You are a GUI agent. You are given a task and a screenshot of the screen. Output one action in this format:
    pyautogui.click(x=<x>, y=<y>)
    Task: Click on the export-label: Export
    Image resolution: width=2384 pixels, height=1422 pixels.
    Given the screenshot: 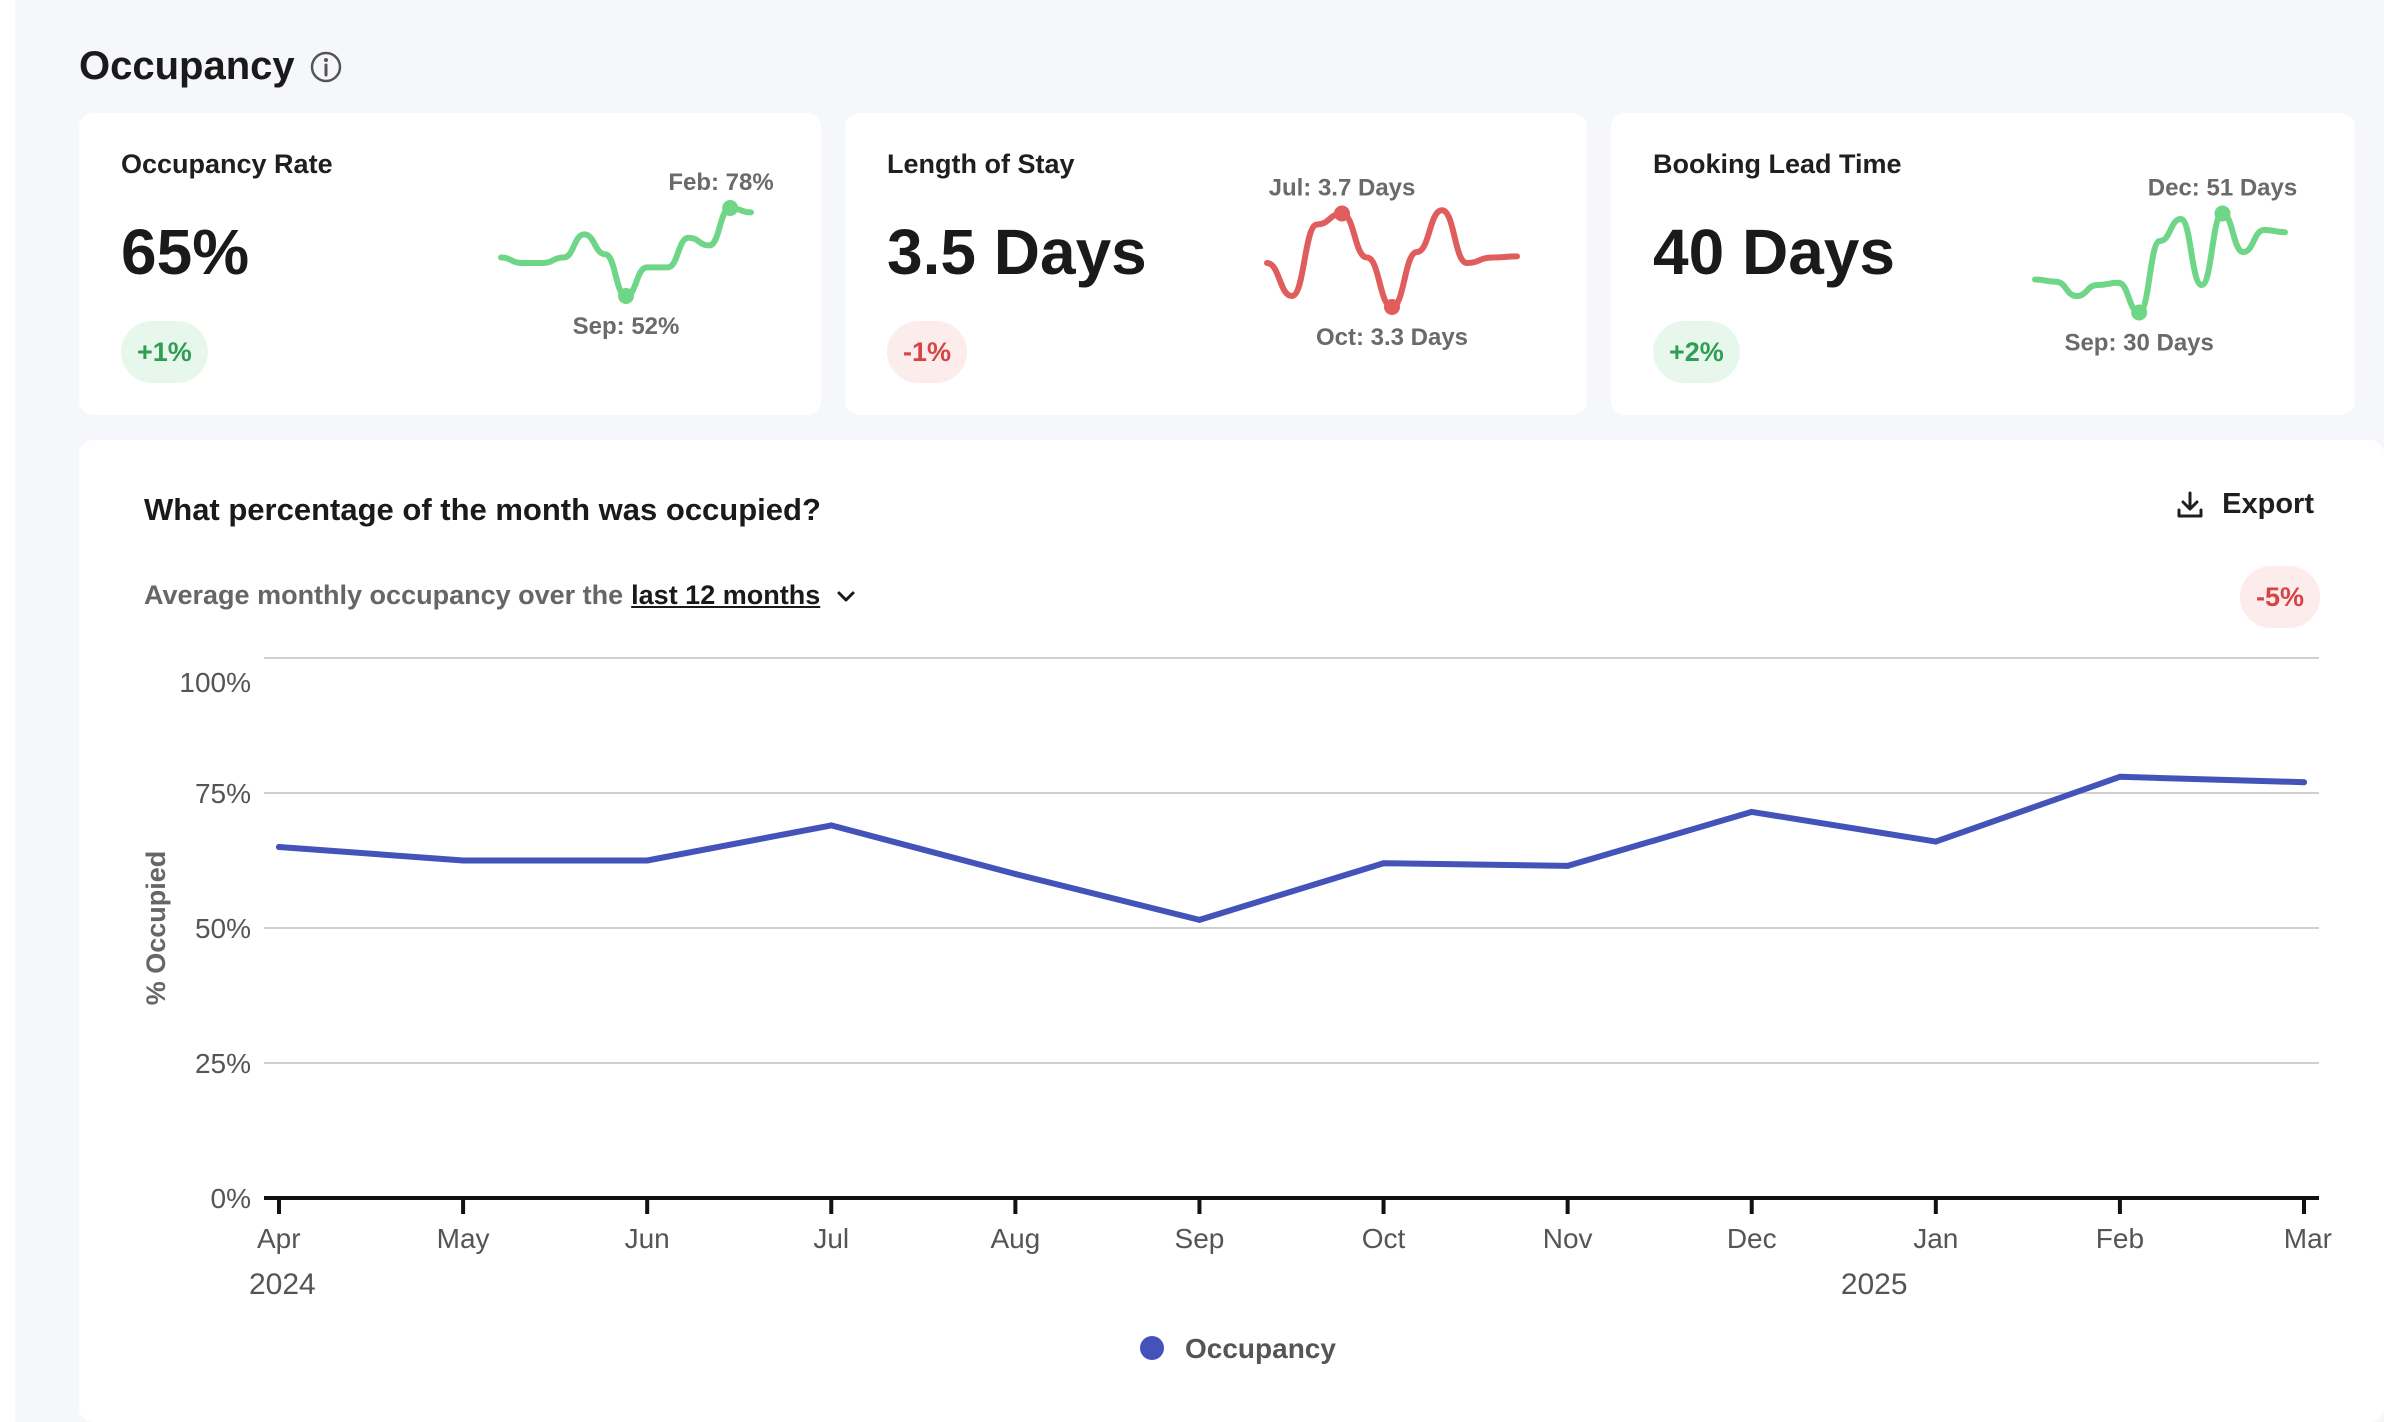 What is the action you would take?
    pyautogui.click(x=2268, y=504)
    